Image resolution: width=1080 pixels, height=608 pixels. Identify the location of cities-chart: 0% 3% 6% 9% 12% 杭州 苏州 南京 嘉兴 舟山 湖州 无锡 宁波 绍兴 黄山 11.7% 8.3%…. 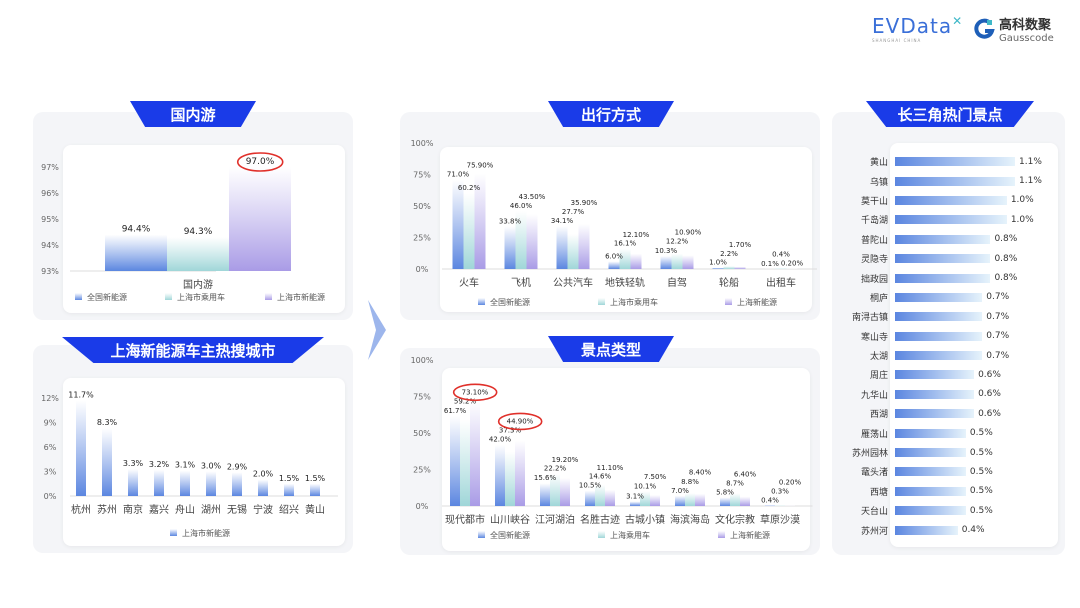
(189, 464).